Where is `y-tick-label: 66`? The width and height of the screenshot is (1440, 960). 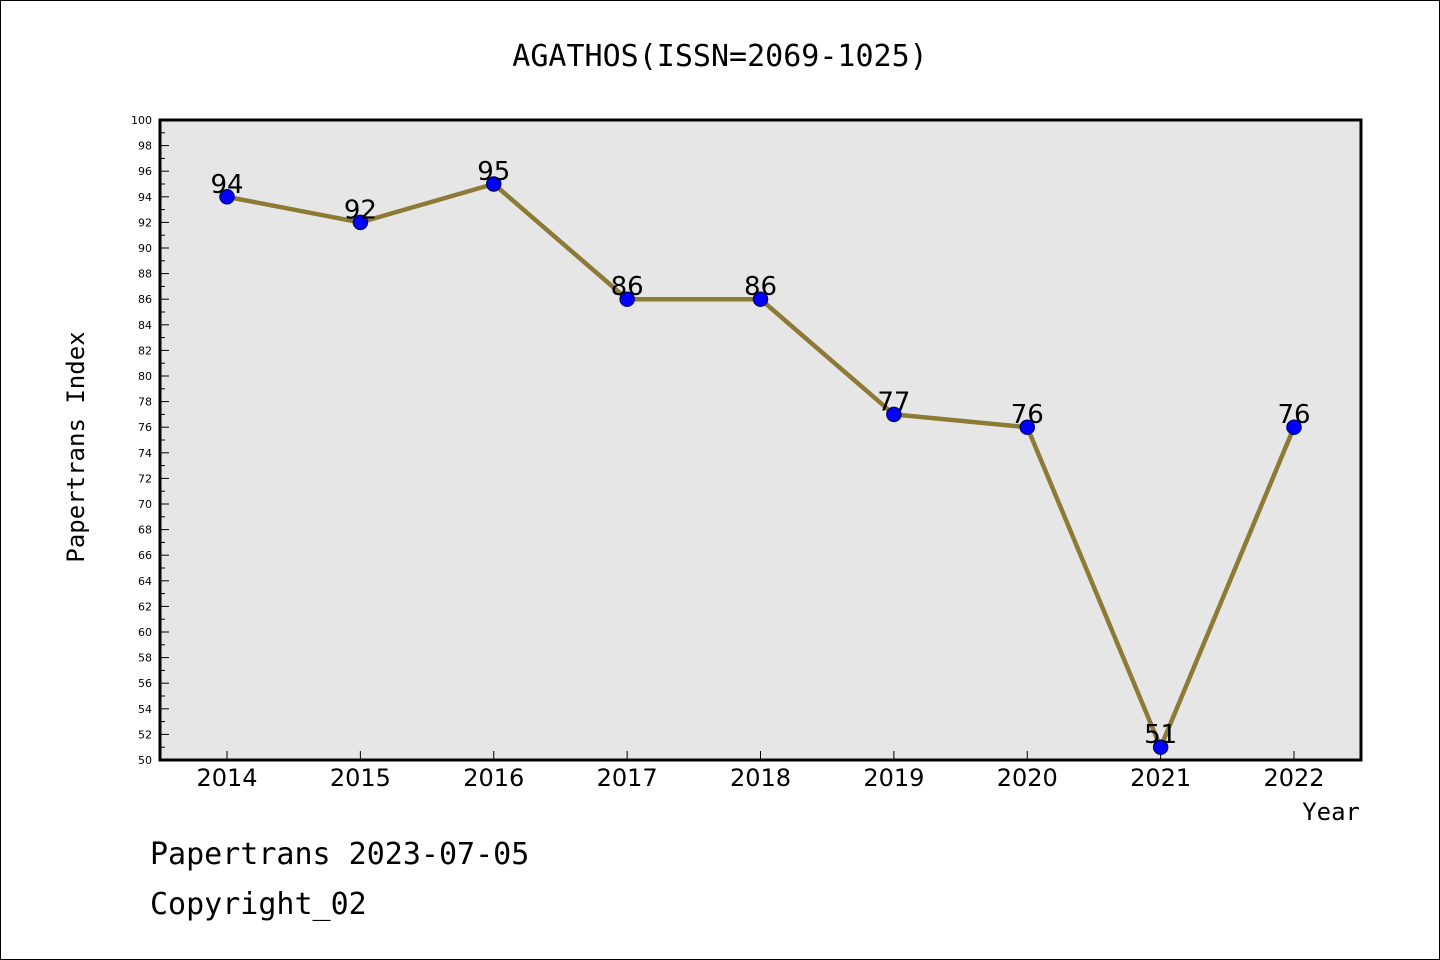
y-tick-label: 66 is located at coordinates (145, 555).